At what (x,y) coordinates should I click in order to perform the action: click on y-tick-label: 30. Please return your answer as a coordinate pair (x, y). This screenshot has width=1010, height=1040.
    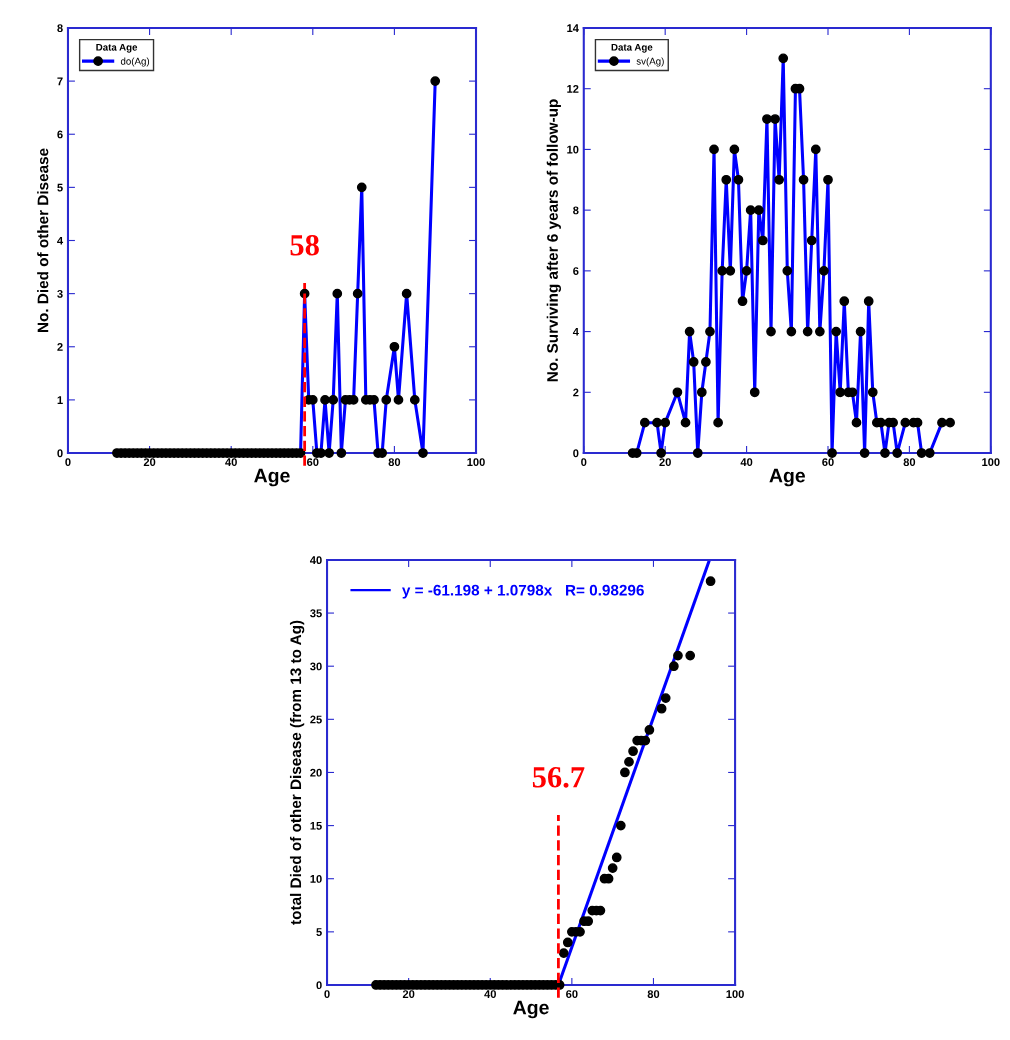
    Looking at the image, I should click on (316, 666).